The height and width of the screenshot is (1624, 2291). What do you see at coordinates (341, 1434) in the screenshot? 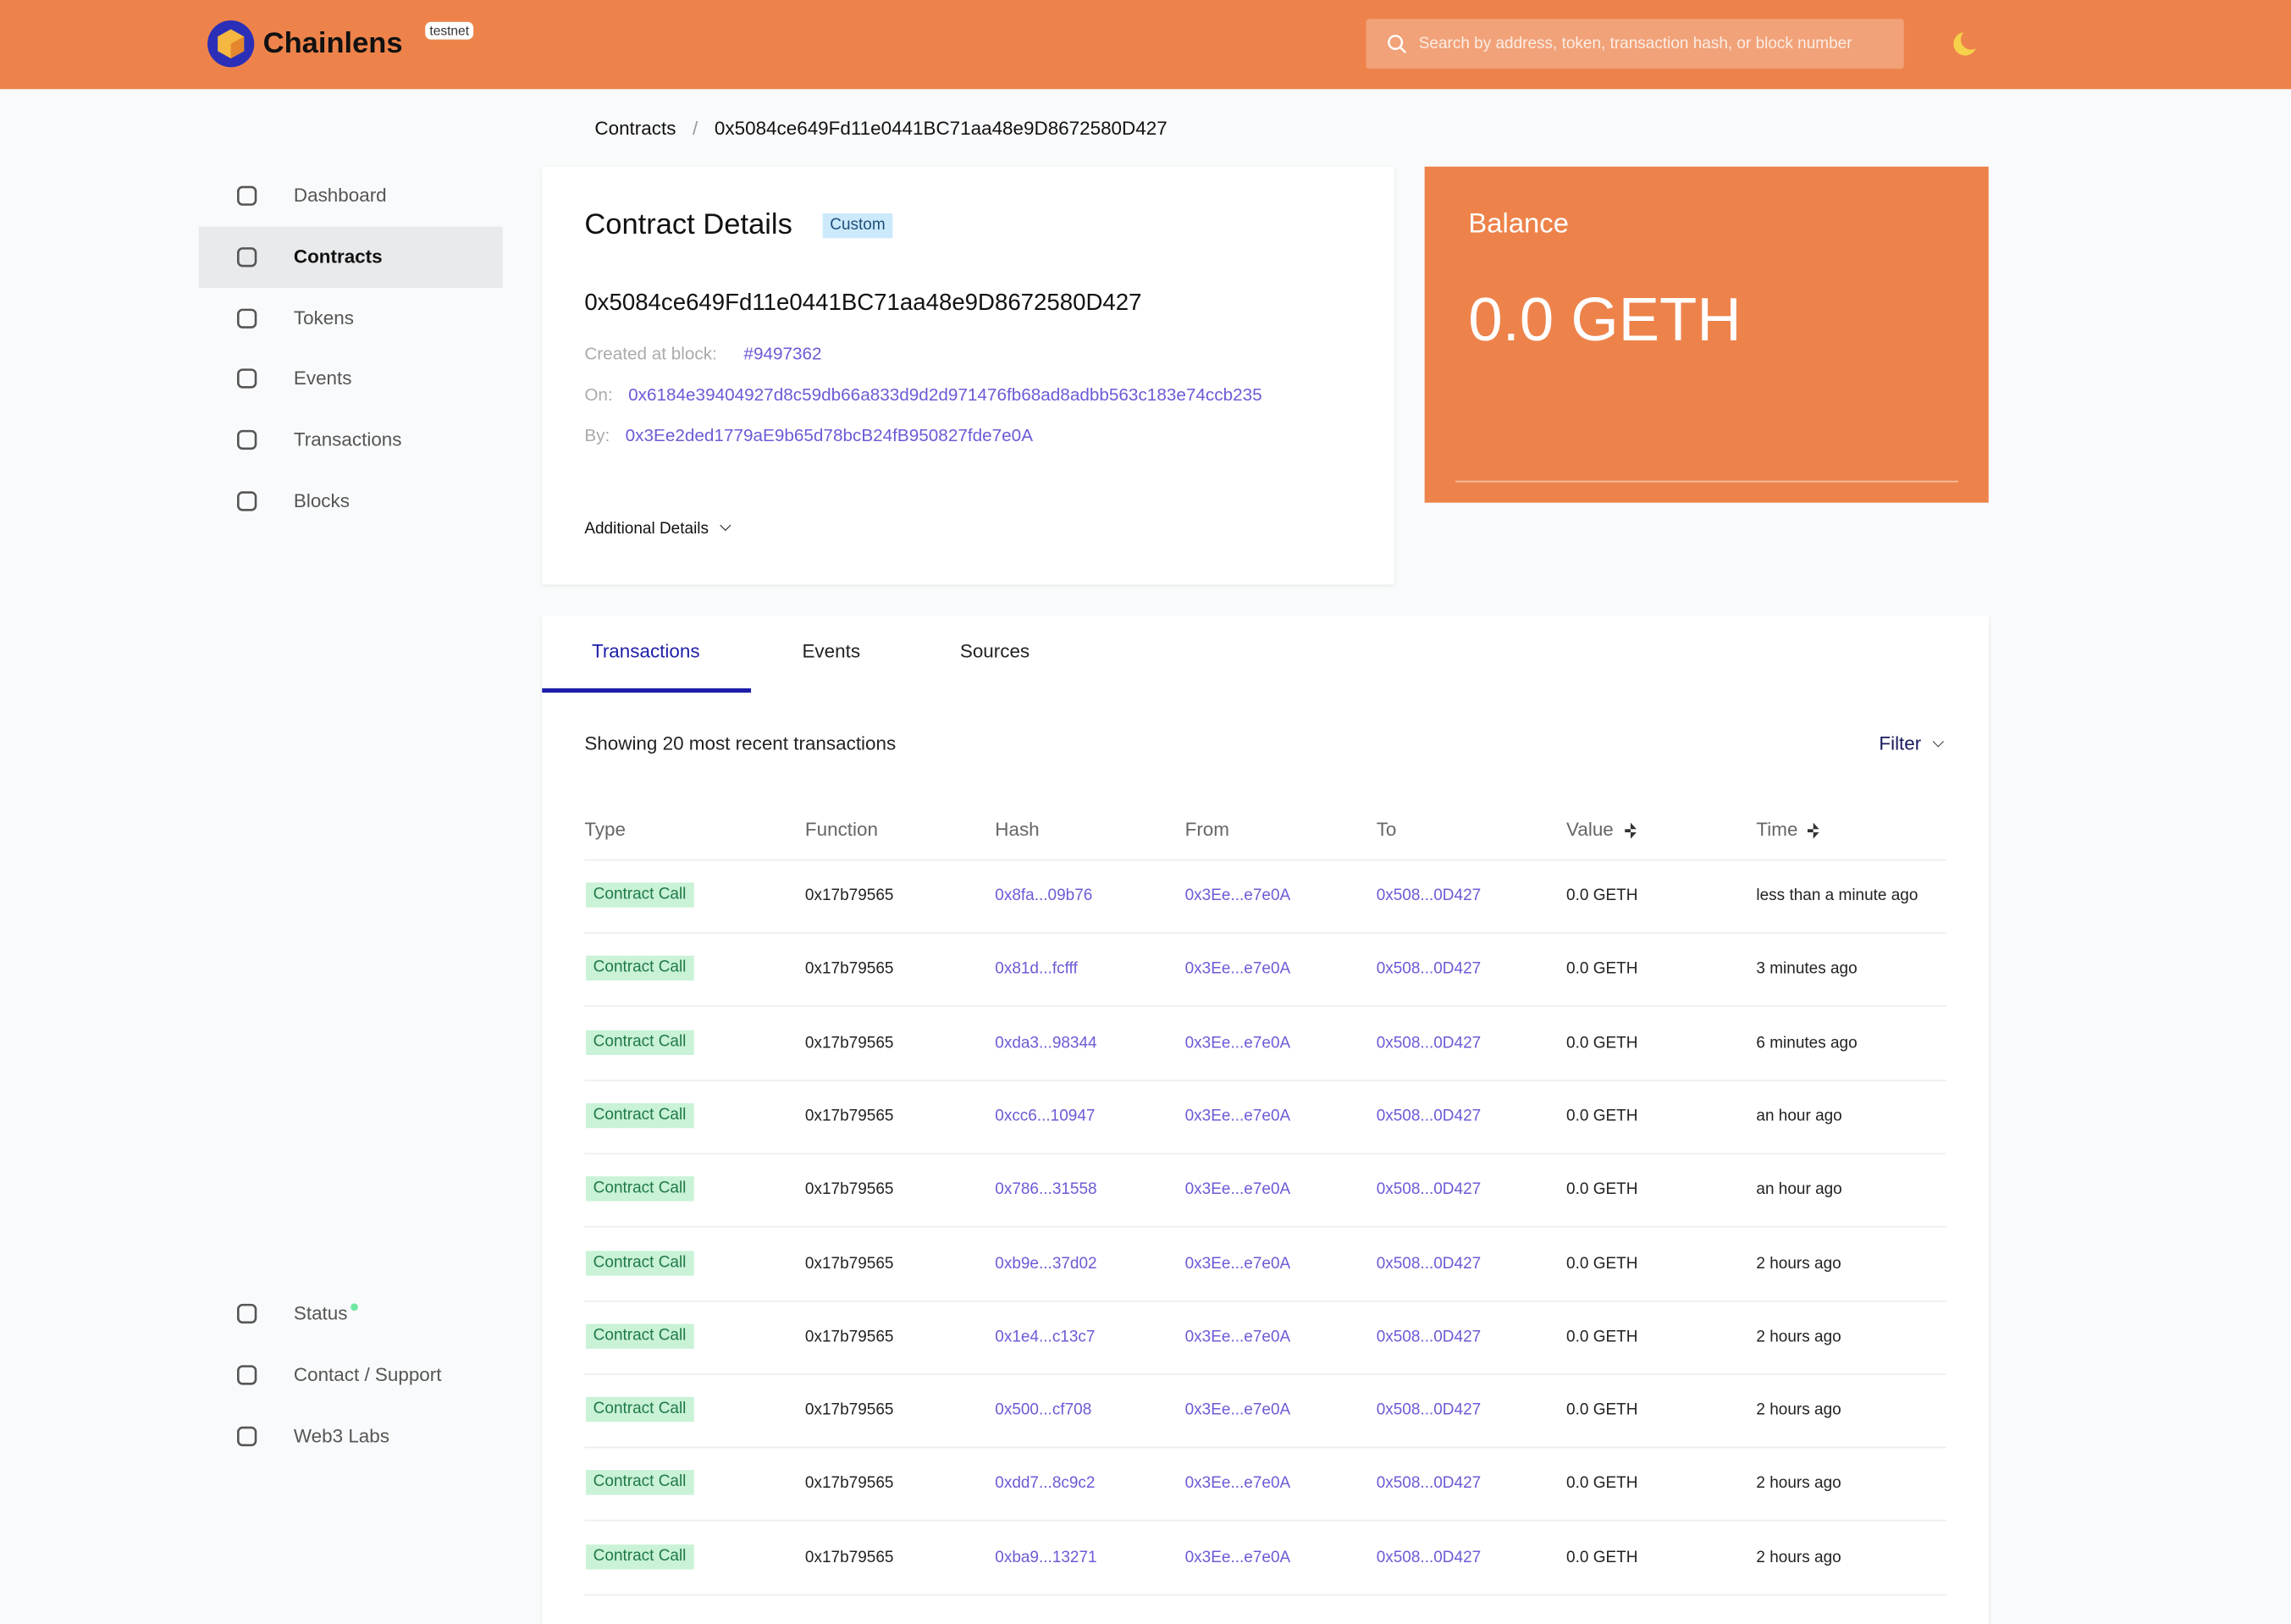
I see `nav-item: Web3 Labs` at bounding box center [341, 1434].